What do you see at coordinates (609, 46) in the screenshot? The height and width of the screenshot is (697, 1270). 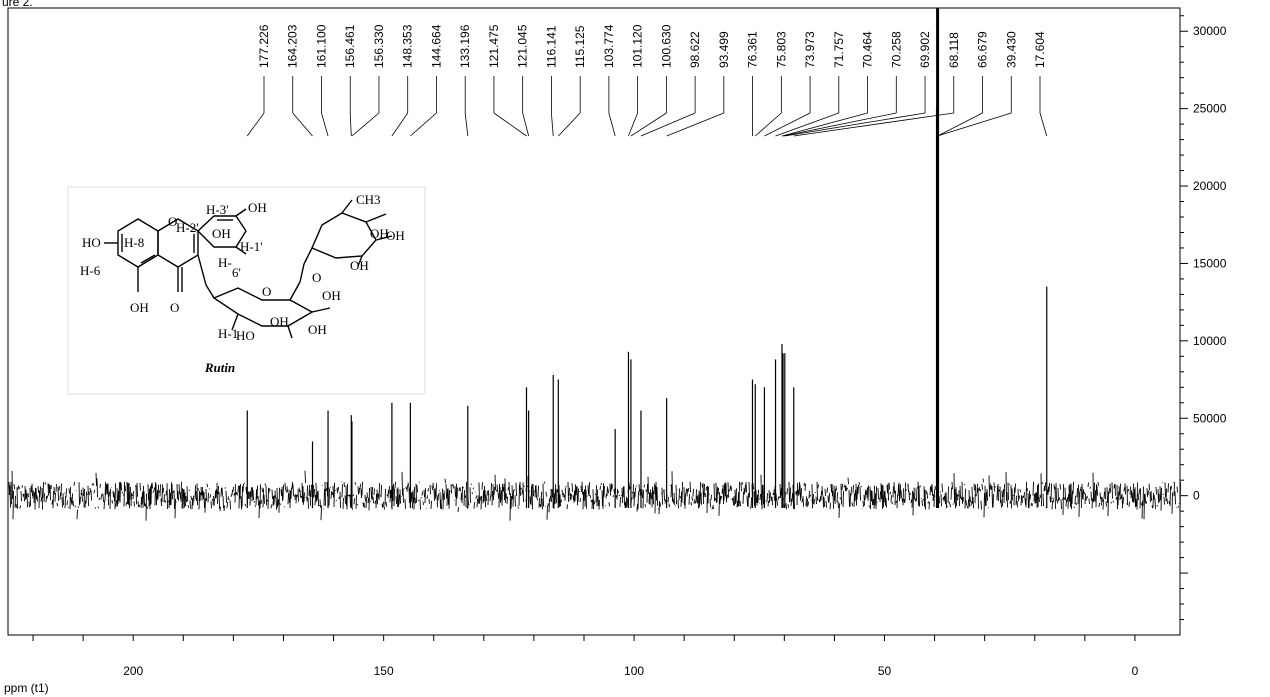 I see `peak-label: 103.774` at bounding box center [609, 46].